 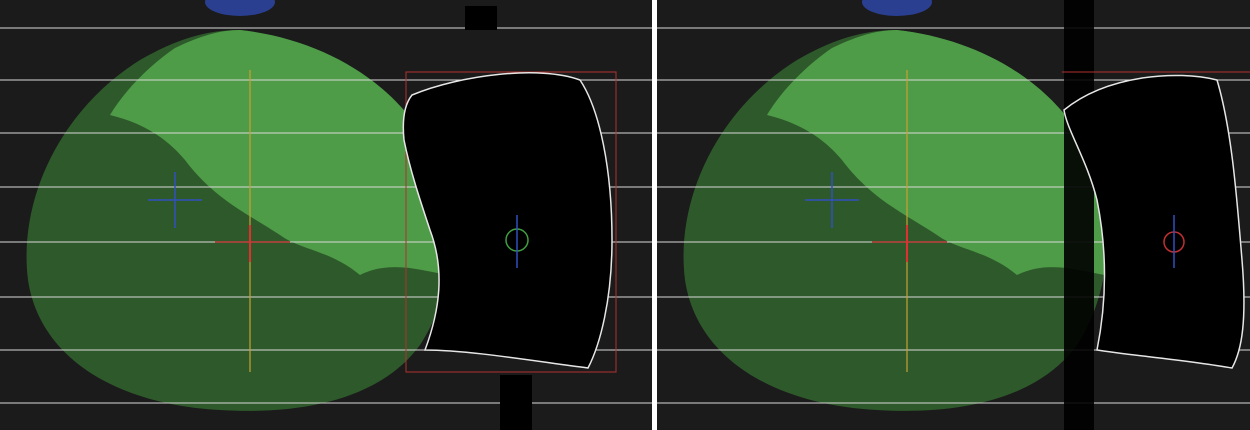 I want to click on panel-divider, so click(x=654, y=215).